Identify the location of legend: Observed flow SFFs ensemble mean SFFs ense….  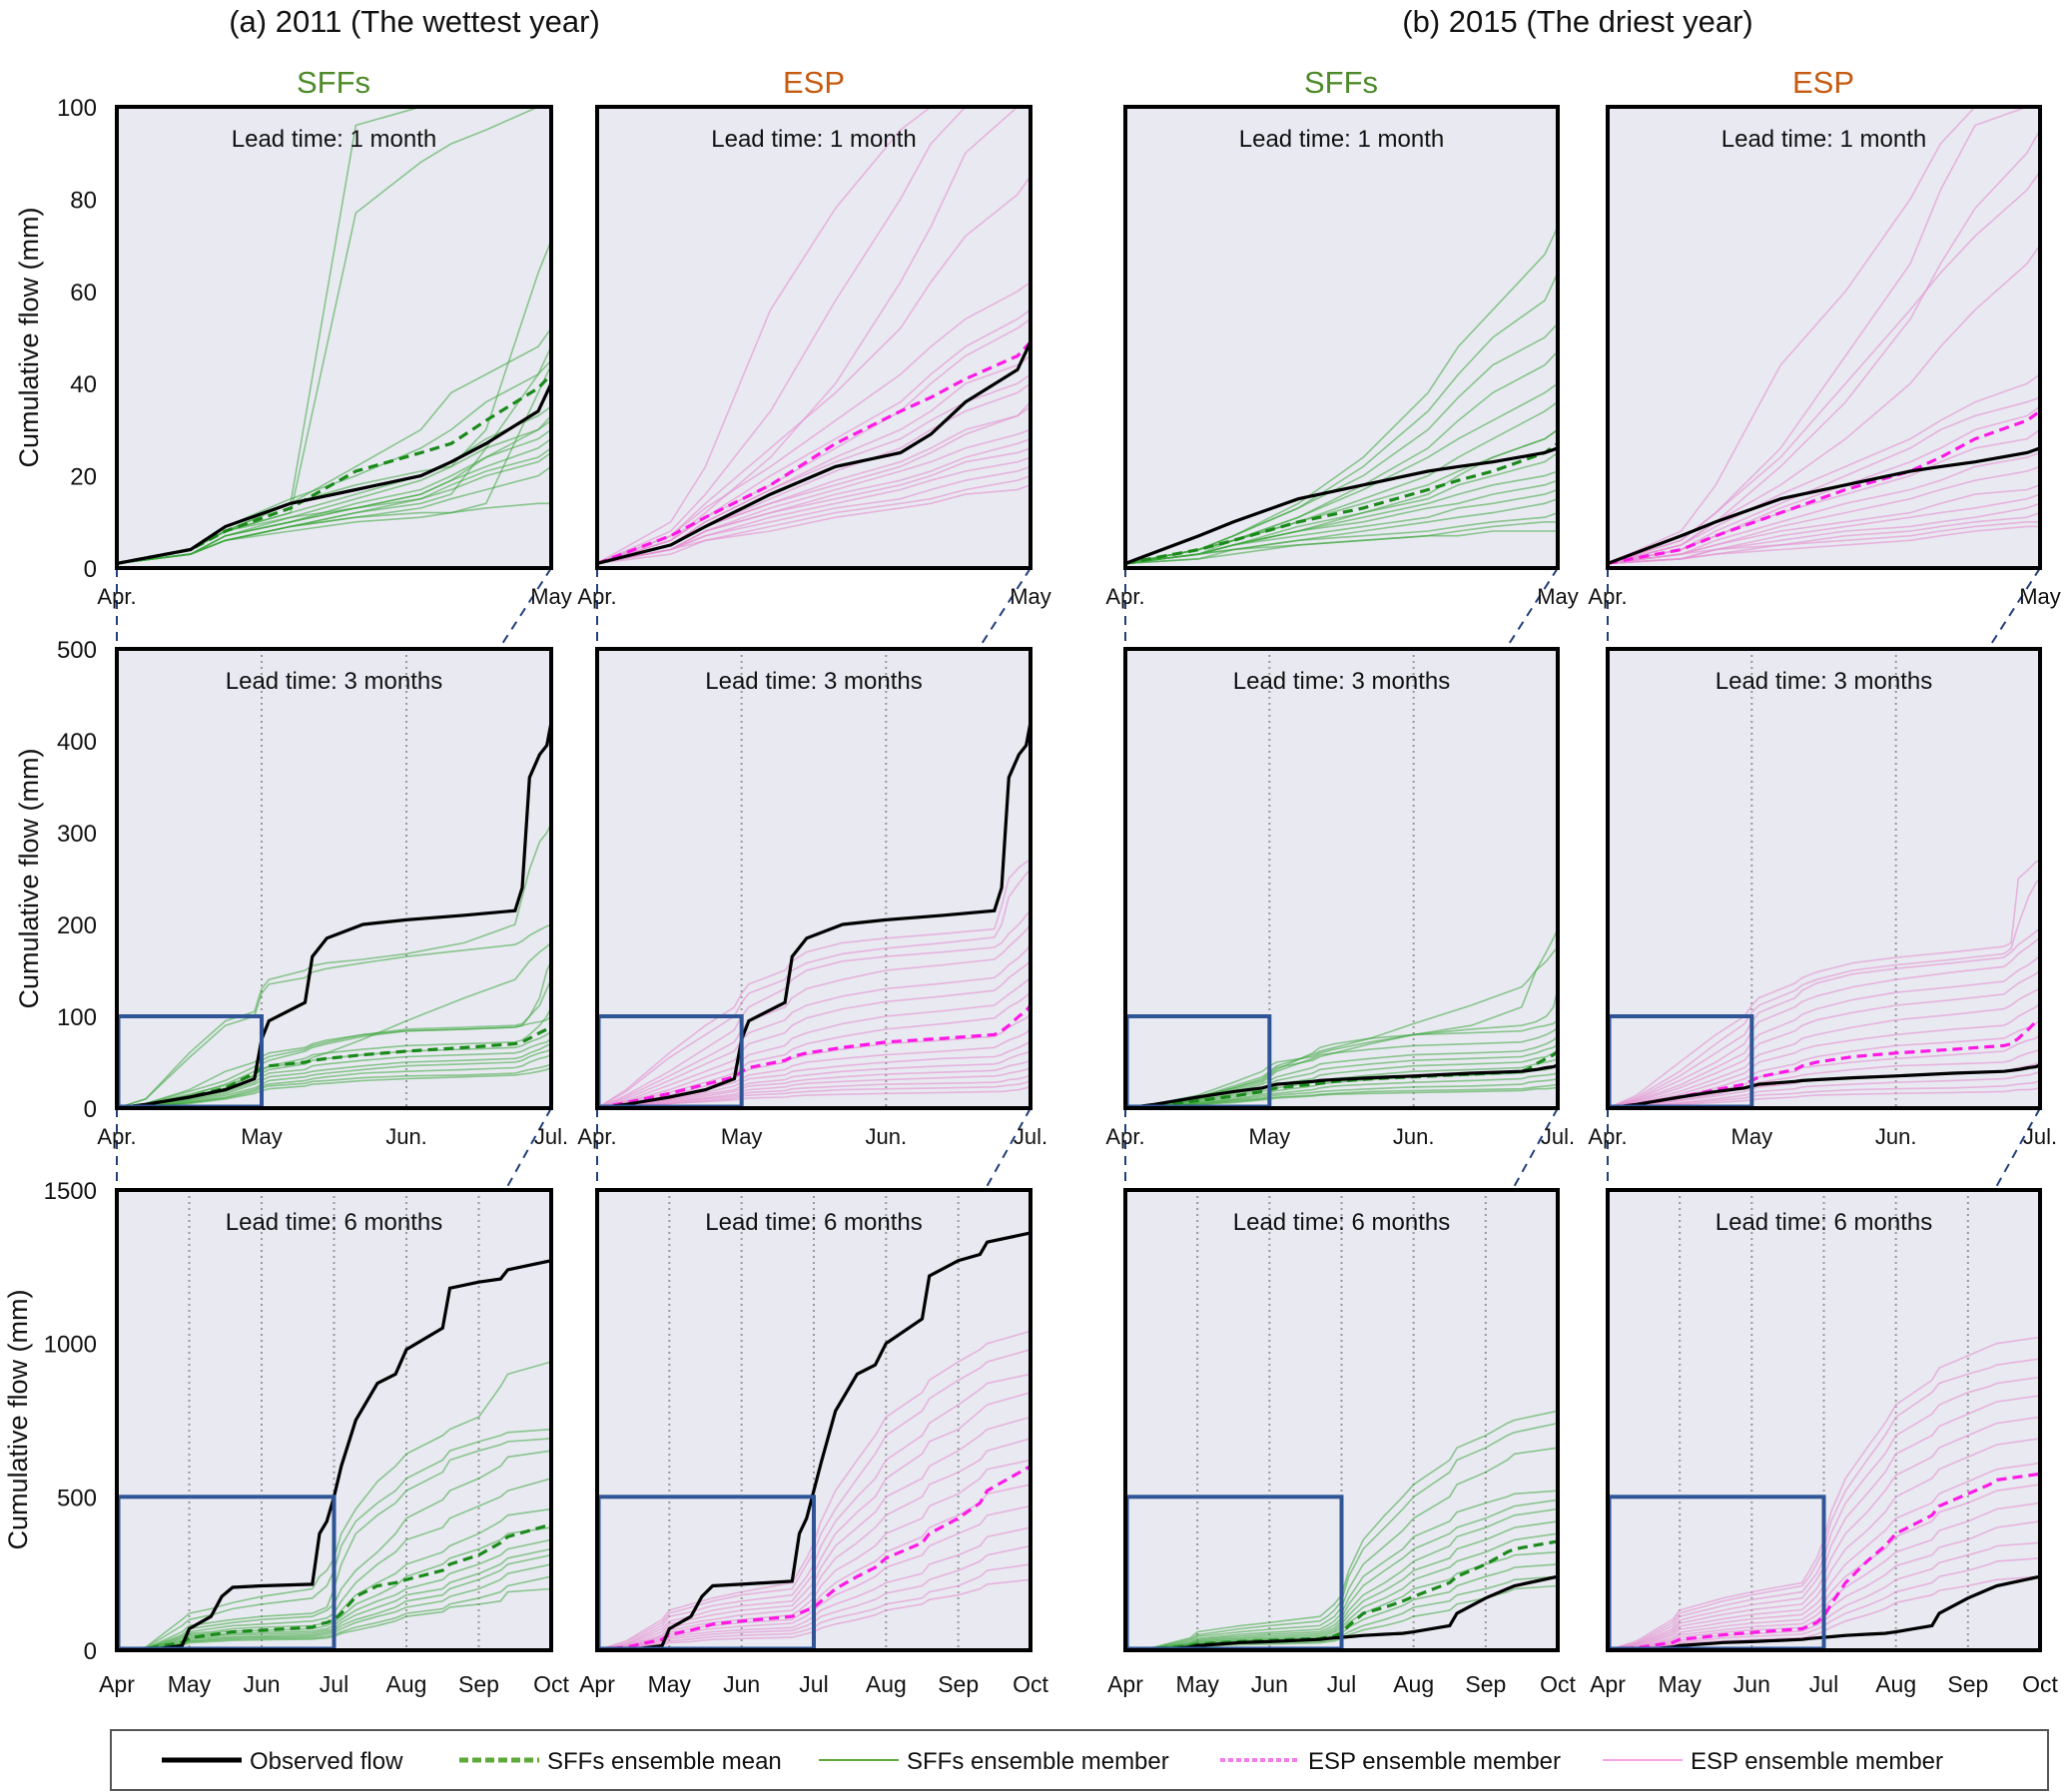
(1079, 1760).